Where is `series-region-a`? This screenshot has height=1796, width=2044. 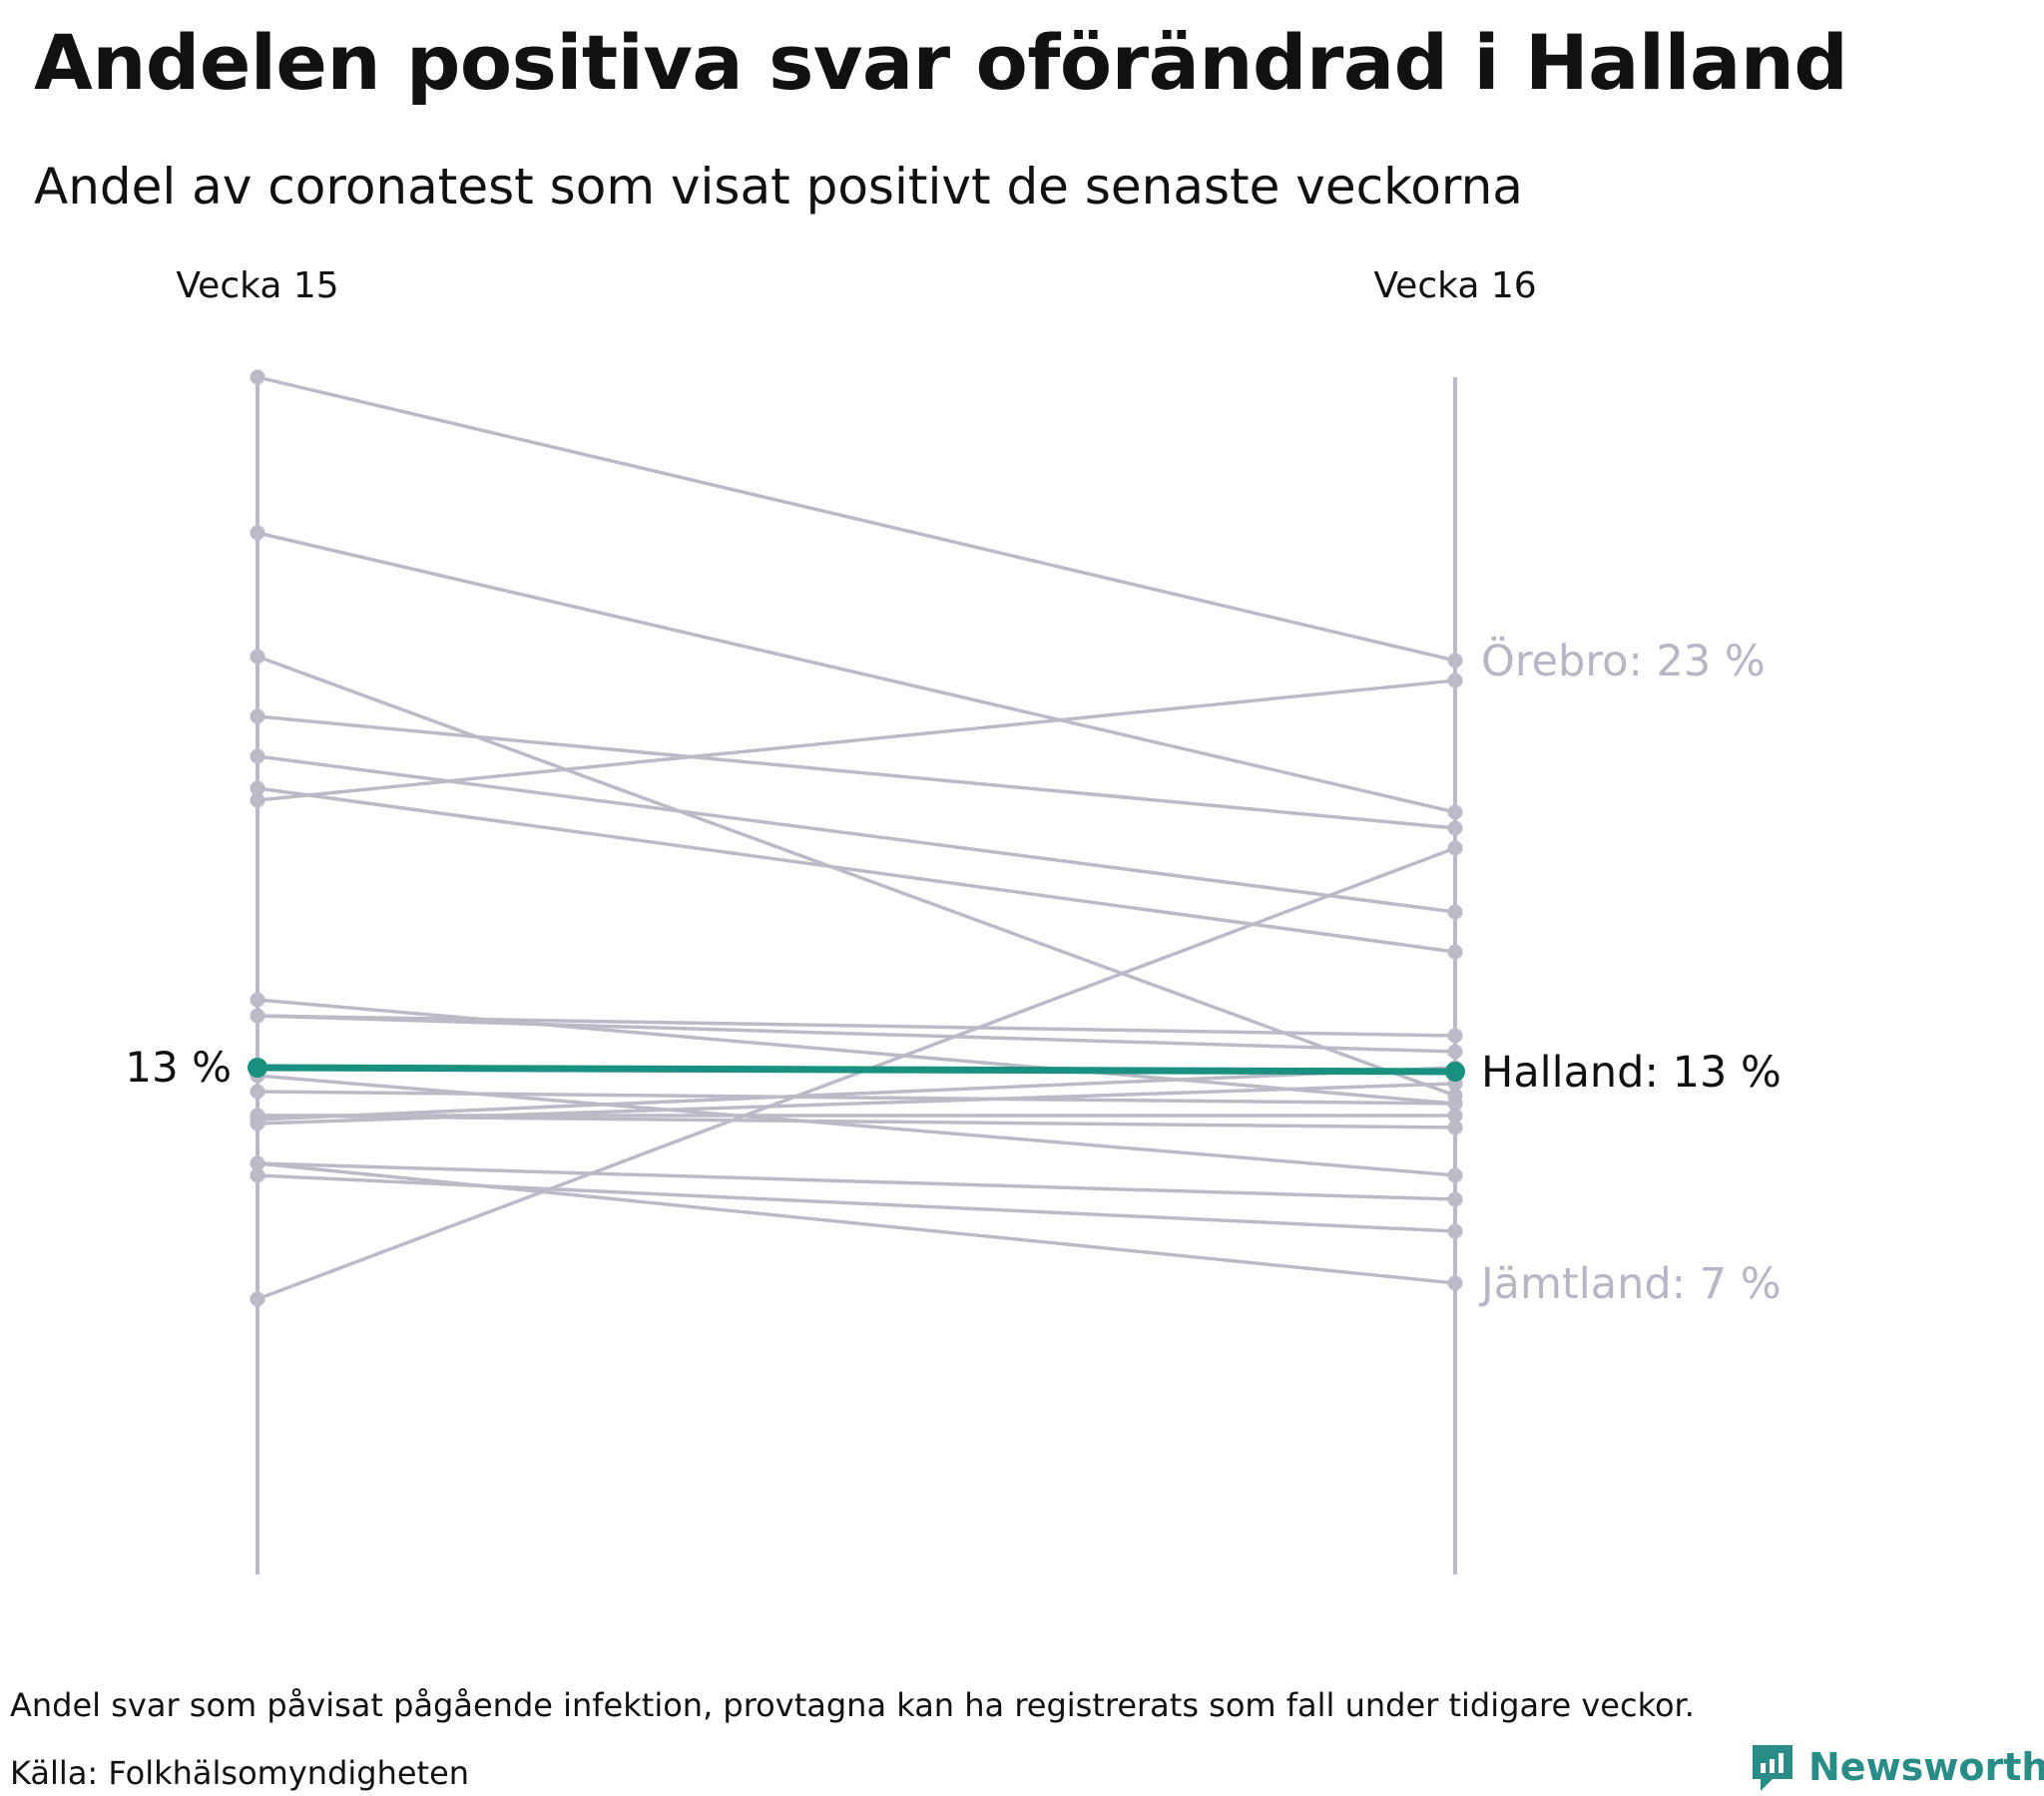 series-region-a is located at coordinates (856, 672).